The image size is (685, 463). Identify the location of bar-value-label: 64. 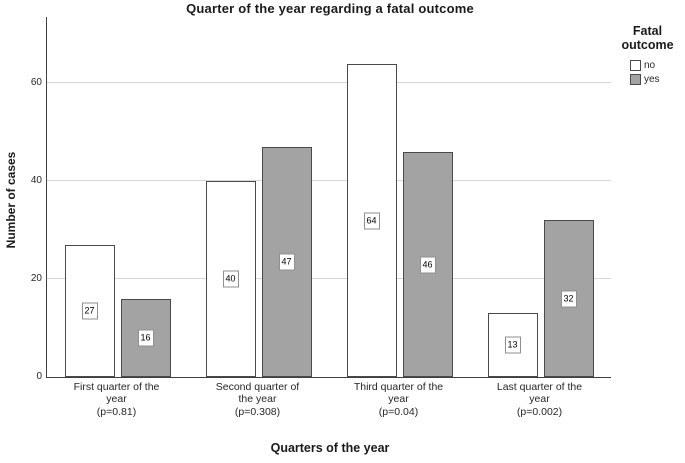
(371, 220).